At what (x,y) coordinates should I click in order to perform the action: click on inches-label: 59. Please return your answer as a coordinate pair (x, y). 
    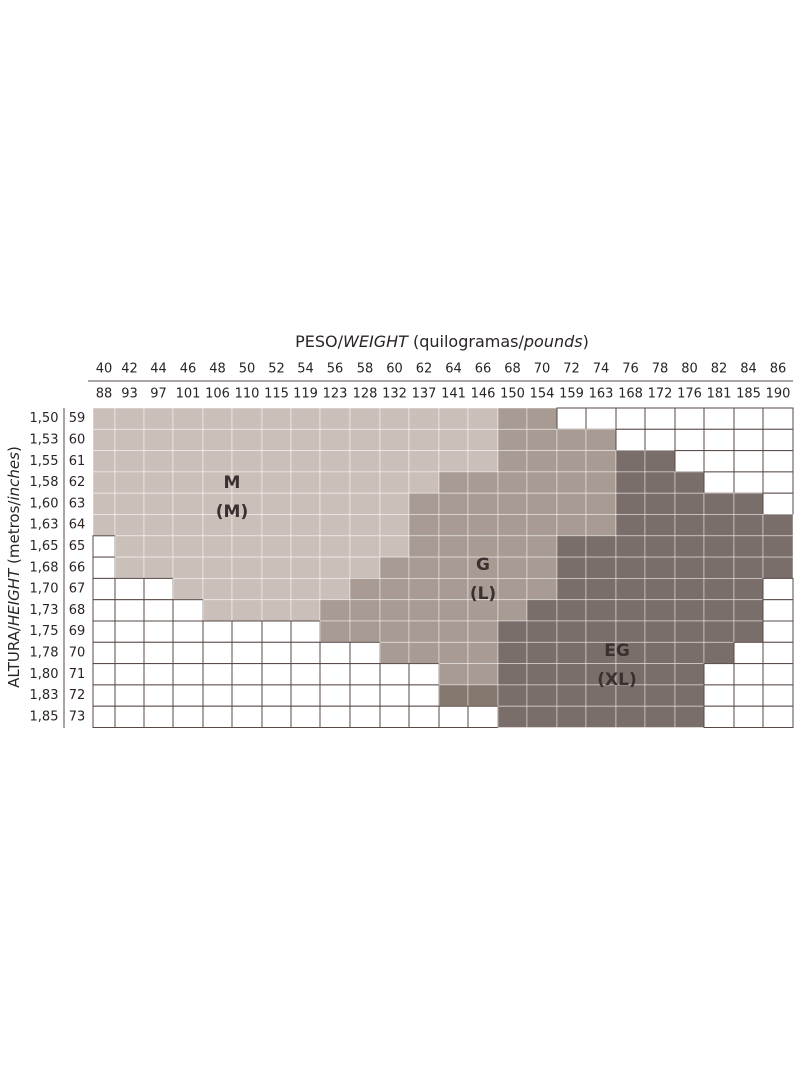
    Looking at the image, I should click on (77, 418).